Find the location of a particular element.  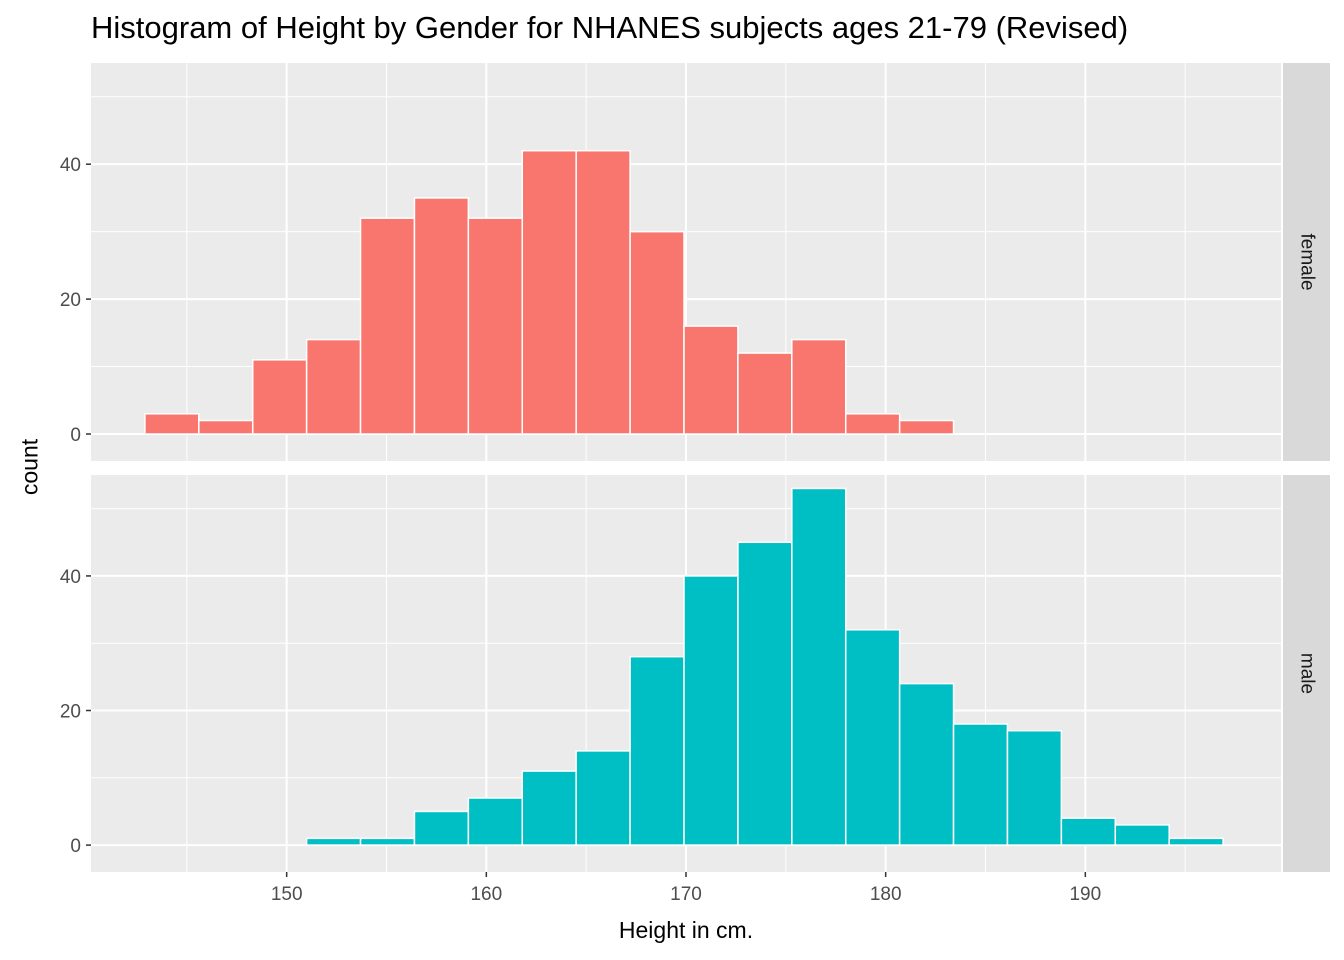

y-axis-label: count is located at coordinates (29, 467).